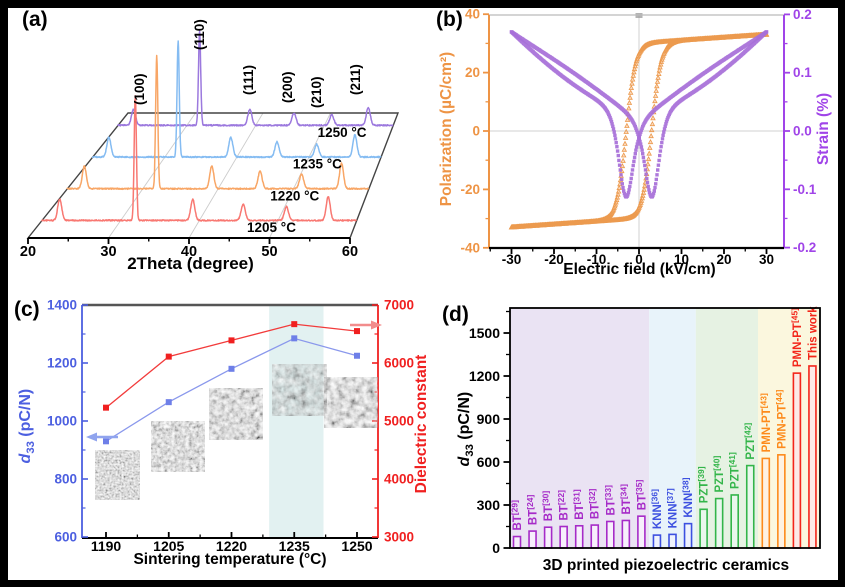 This screenshot has width=845, height=587. Describe the element at coordinates (595, 536) in the screenshot. I see `bar-BT32` at that location.